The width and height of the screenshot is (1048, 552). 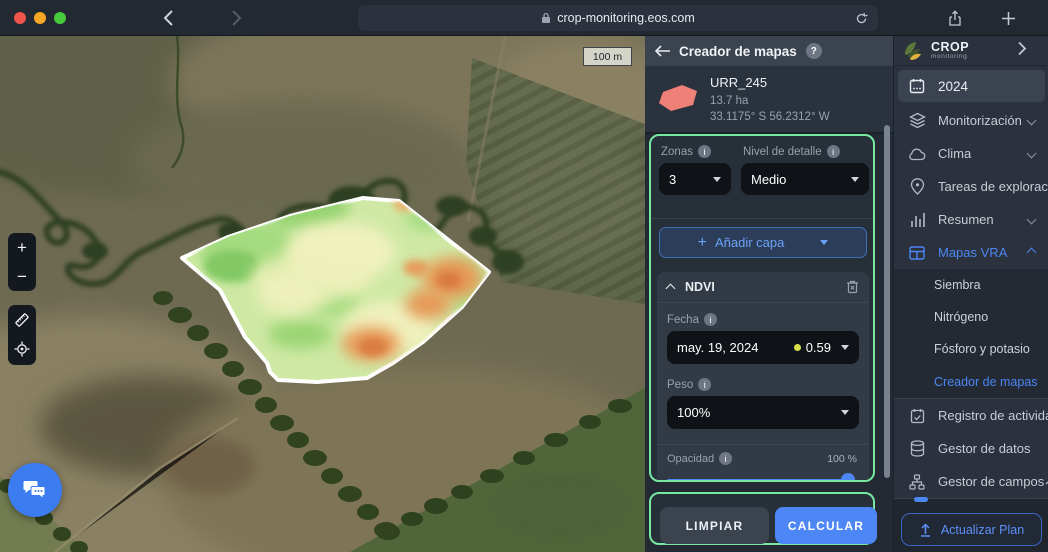 What do you see at coordinates (852, 287) in the screenshot?
I see `delete-layer-icon` at bounding box center [852, 287].